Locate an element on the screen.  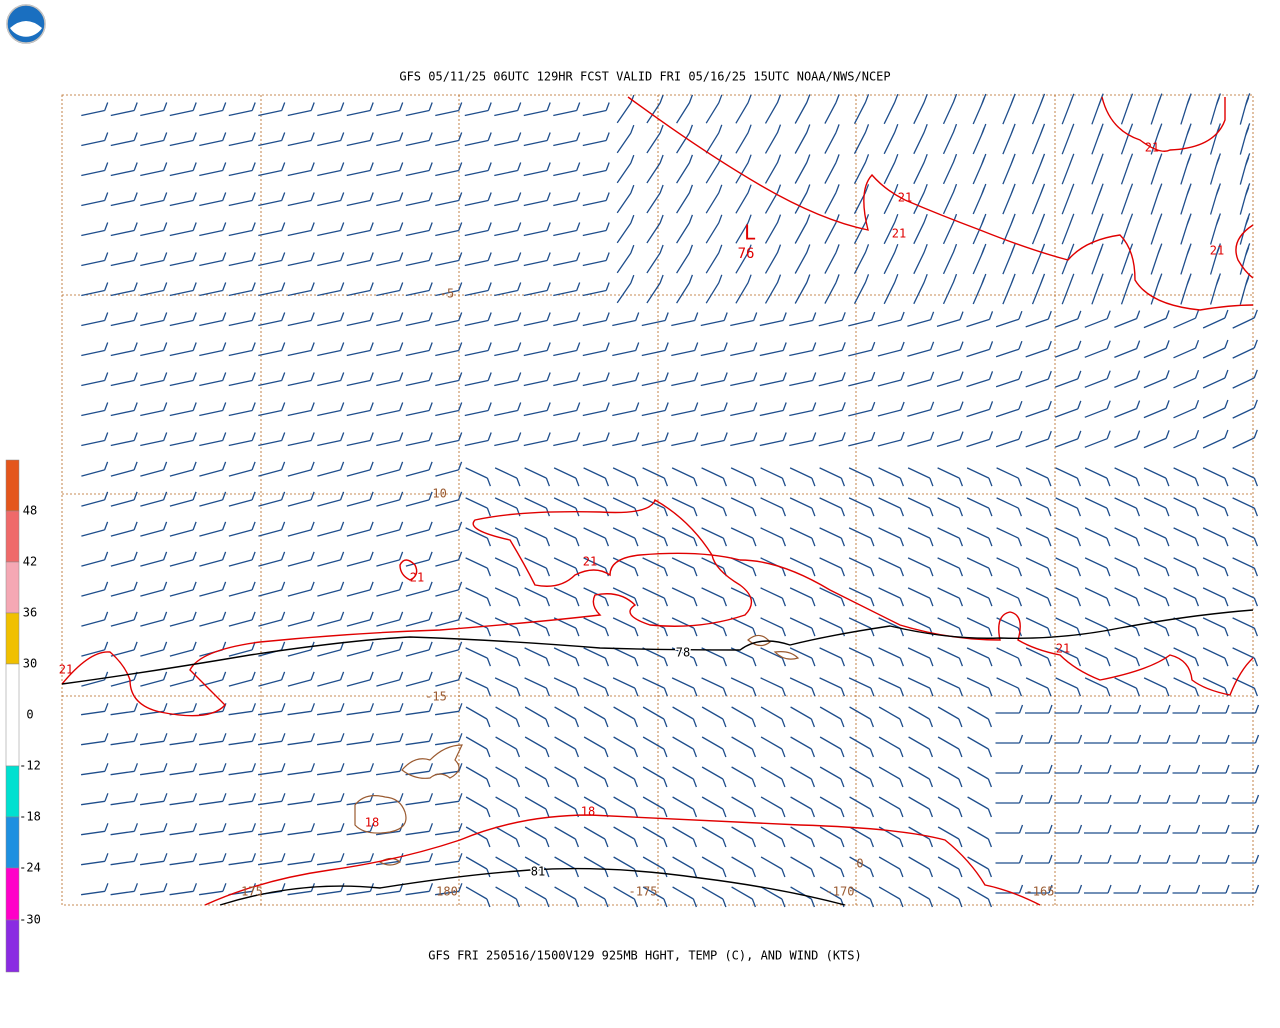
low-value: 76 is located at coordinates (746, 254).